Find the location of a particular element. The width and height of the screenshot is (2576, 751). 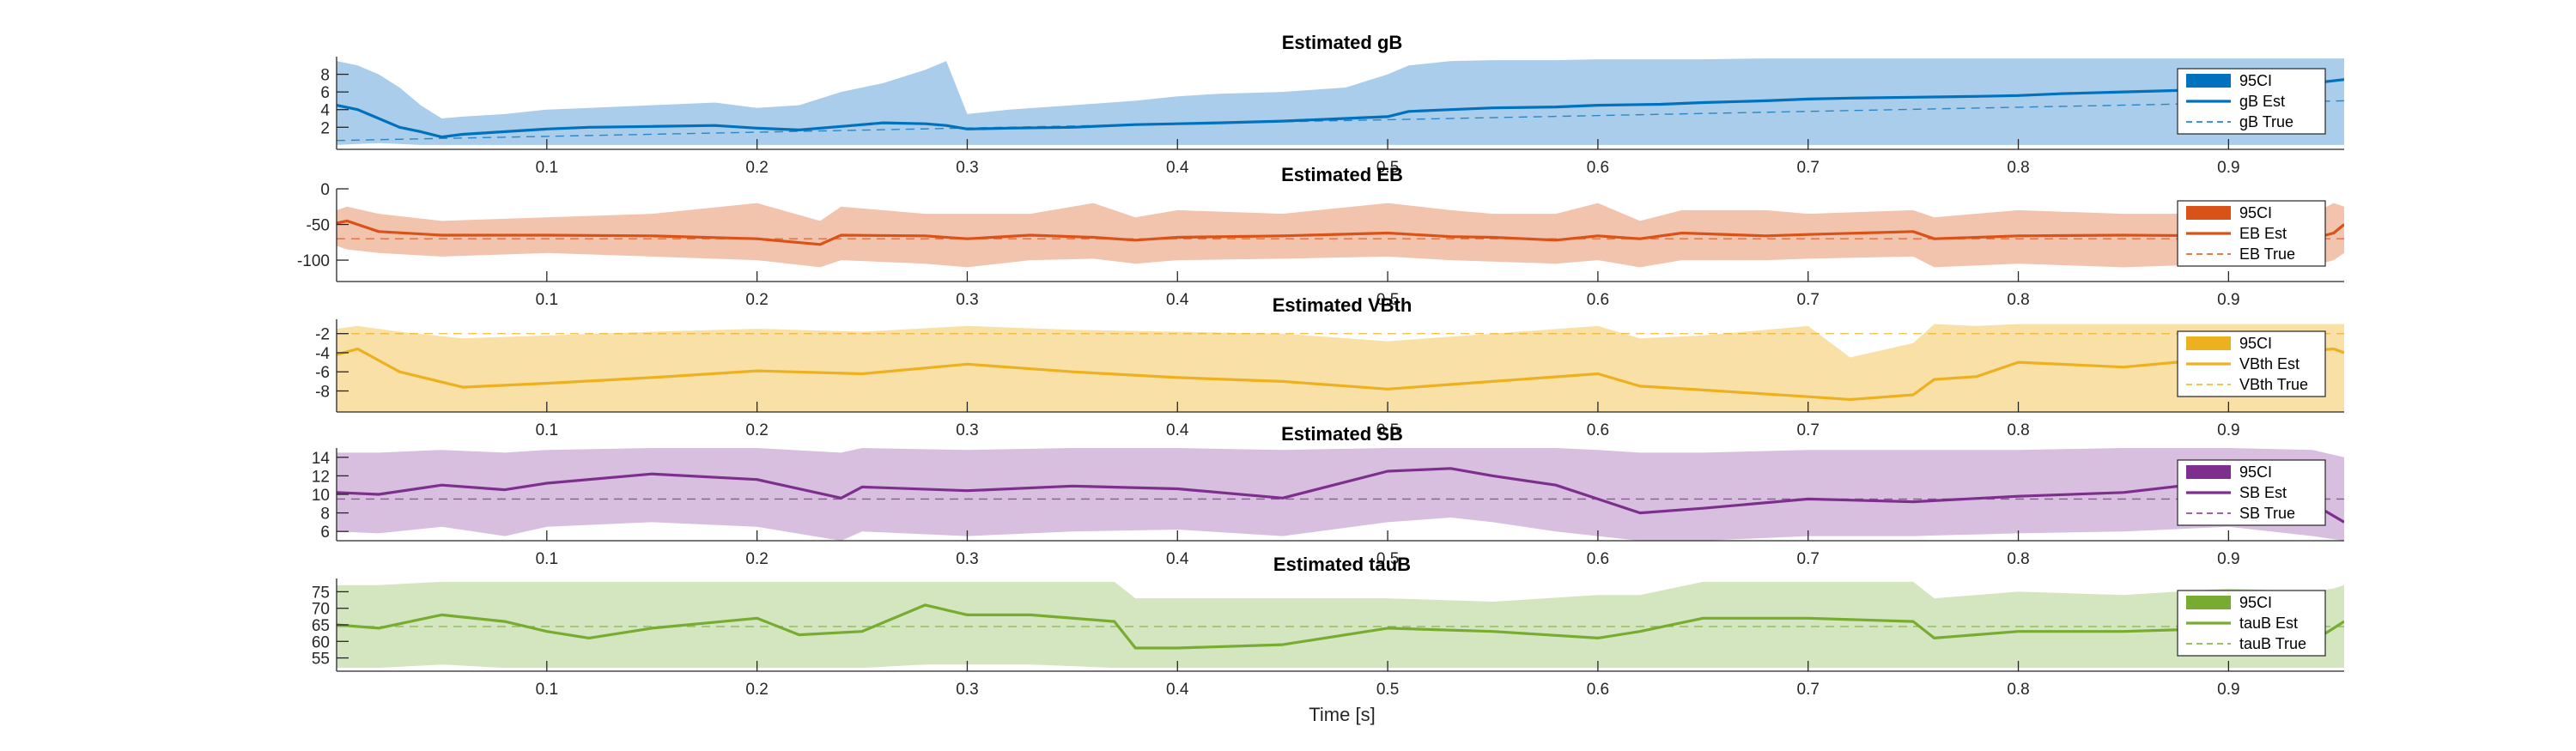

y-tick-label: 12 is located at coordinates (321, 477).